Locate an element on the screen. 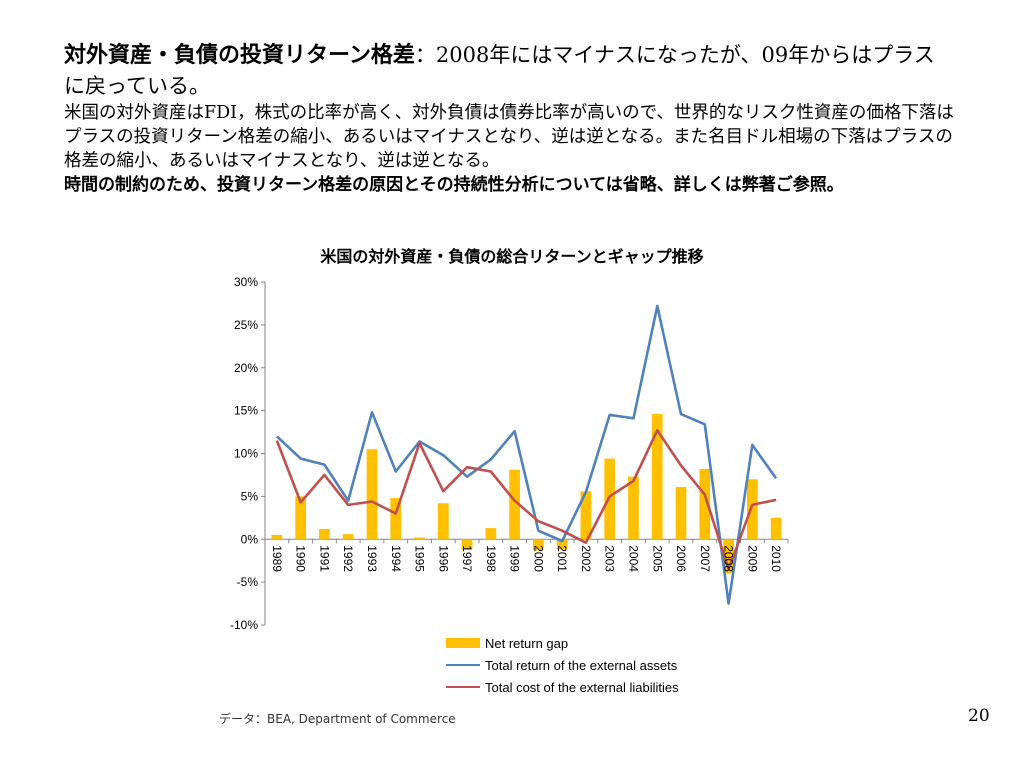 Image resolution: width=1024 pixels, height=772 pixels. x-tick-label: 1998 is located at coordinates (491, 558).